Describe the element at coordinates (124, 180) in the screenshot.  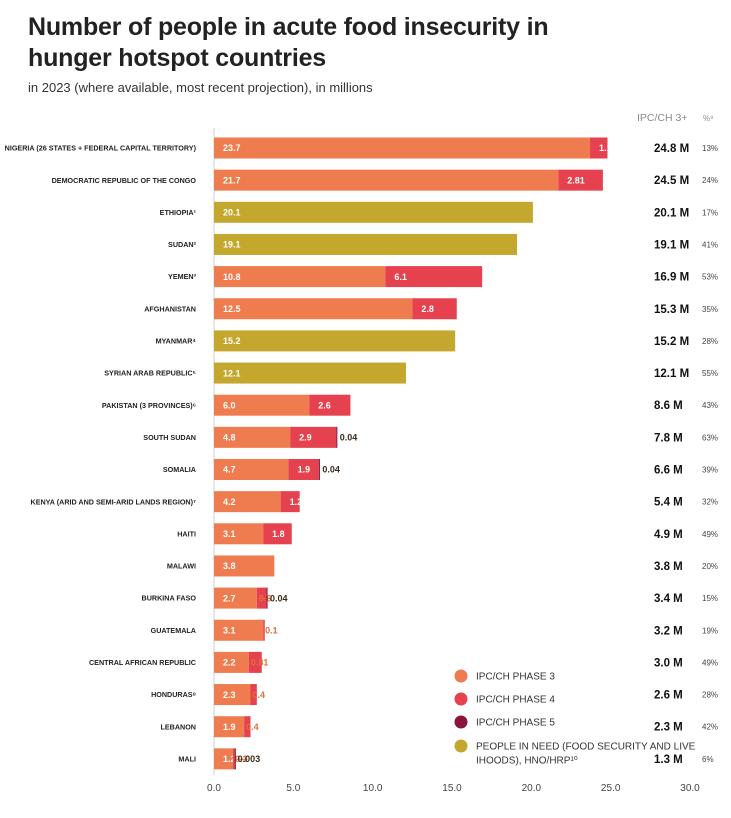
I see `category-label: DEMOCRATIC REPUBLIC OF THE CONGO` at that location.